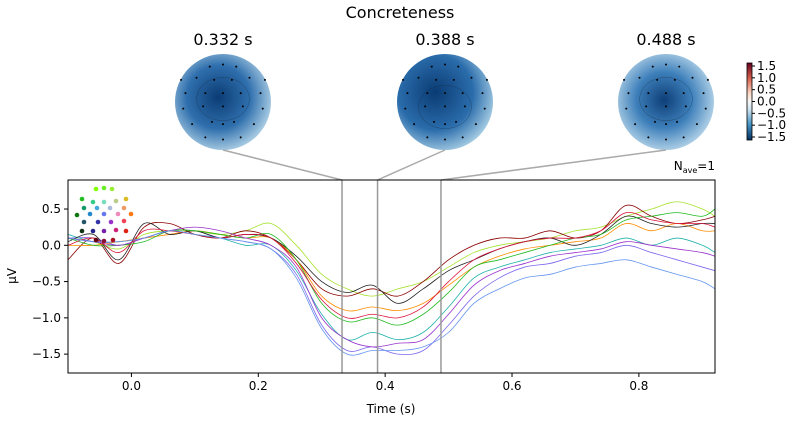 The image size is (800, 424). What do you see at coordinates (666, 90) in the screenshot?
I see `topomap: 0.488 s` at bounding box center [666, 90].